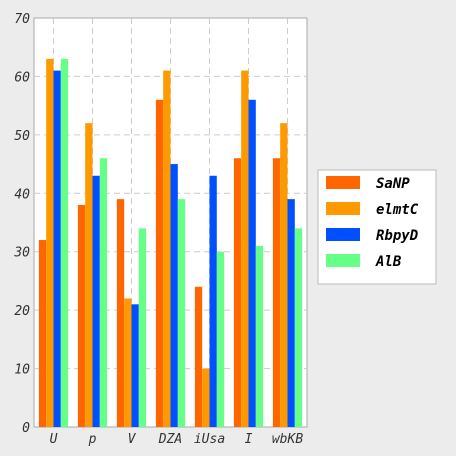 This screenshot has height=456, width=456. I want to click on x-tick-label: p, so click(92, 439).